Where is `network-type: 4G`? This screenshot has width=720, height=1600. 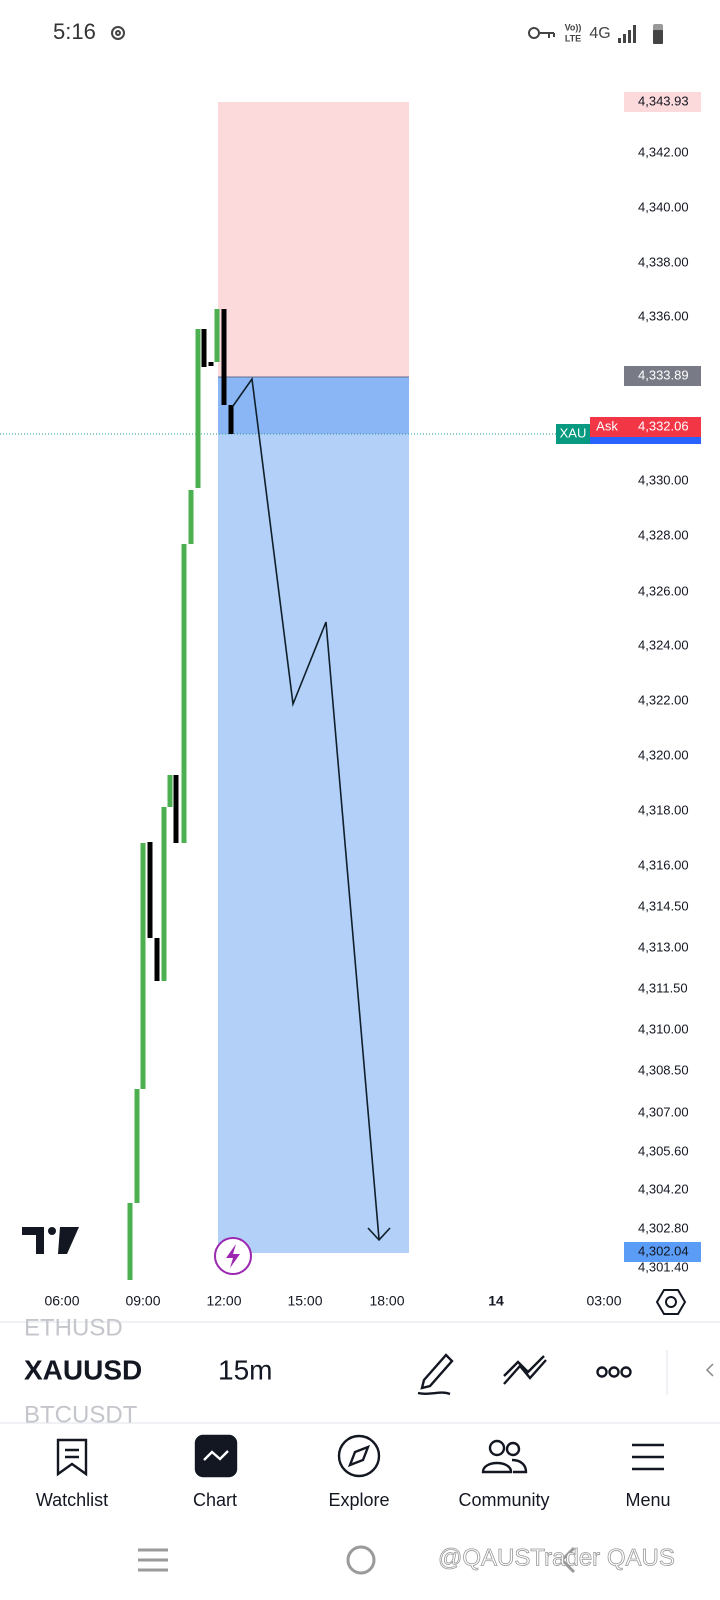 network-type: 4G is located at coordinates (599, 33).